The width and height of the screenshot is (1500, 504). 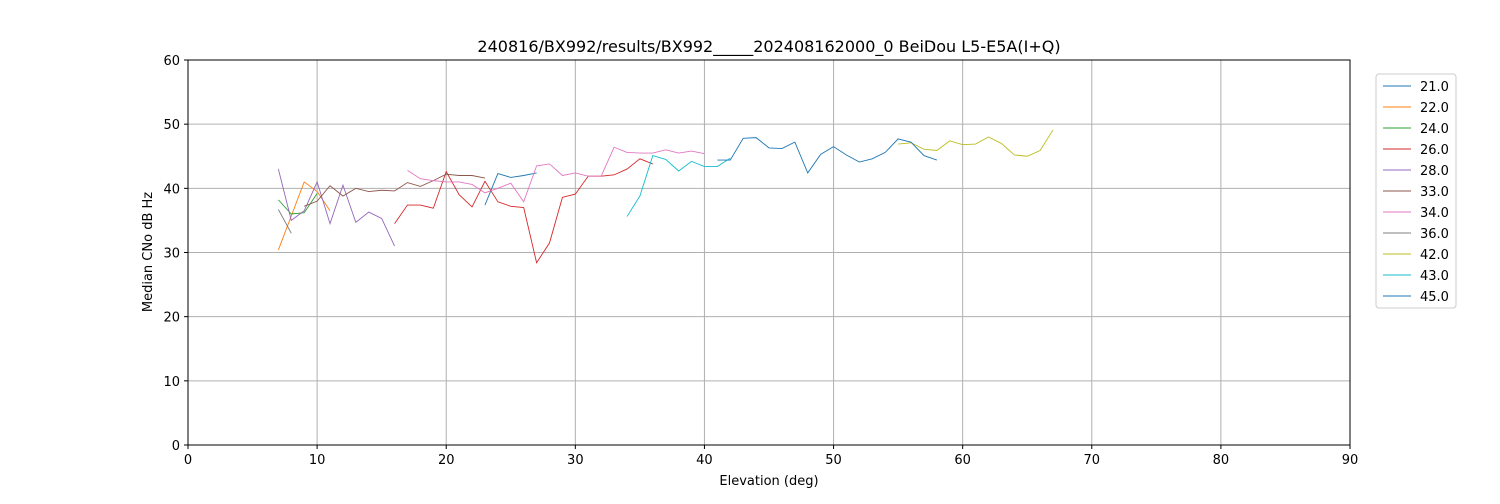 What do you see at coordinates (556, 174) in the screenshot?
I see `series-line-34.0` at bounding box center [556, 174].